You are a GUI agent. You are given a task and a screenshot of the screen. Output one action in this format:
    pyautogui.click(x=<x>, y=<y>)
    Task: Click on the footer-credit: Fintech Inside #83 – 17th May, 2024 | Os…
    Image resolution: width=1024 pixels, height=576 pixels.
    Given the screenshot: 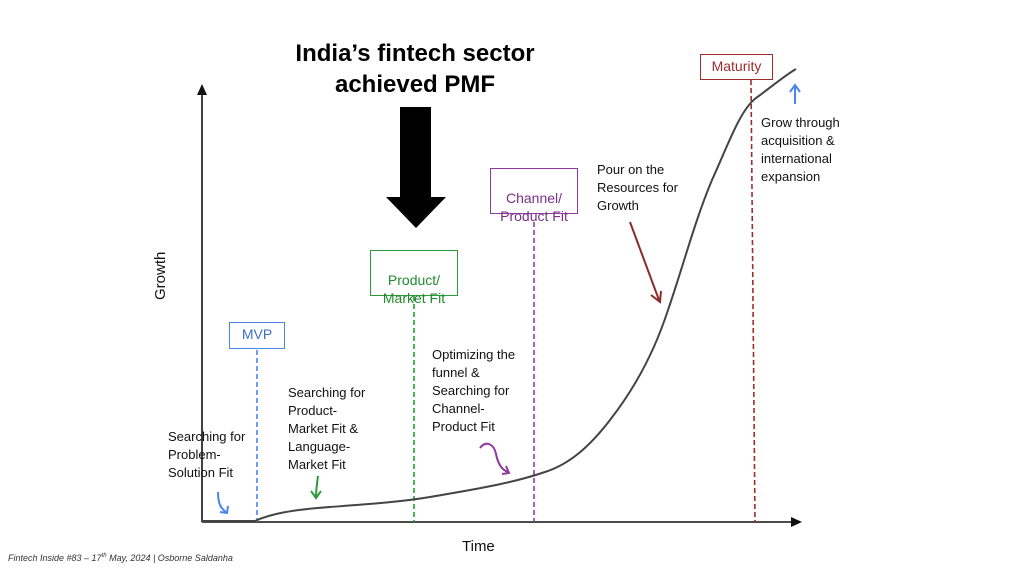 What is the action you would take?
    pyautogui.click(x=120, y=558)
    